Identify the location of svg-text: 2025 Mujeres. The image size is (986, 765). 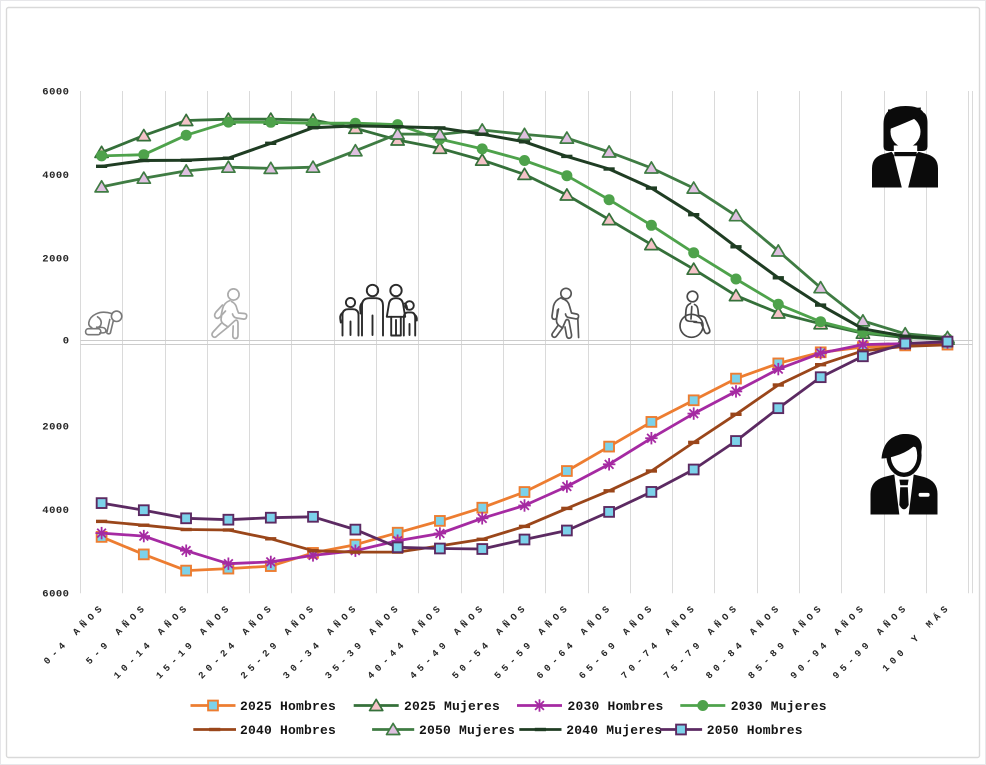
(452, 706).